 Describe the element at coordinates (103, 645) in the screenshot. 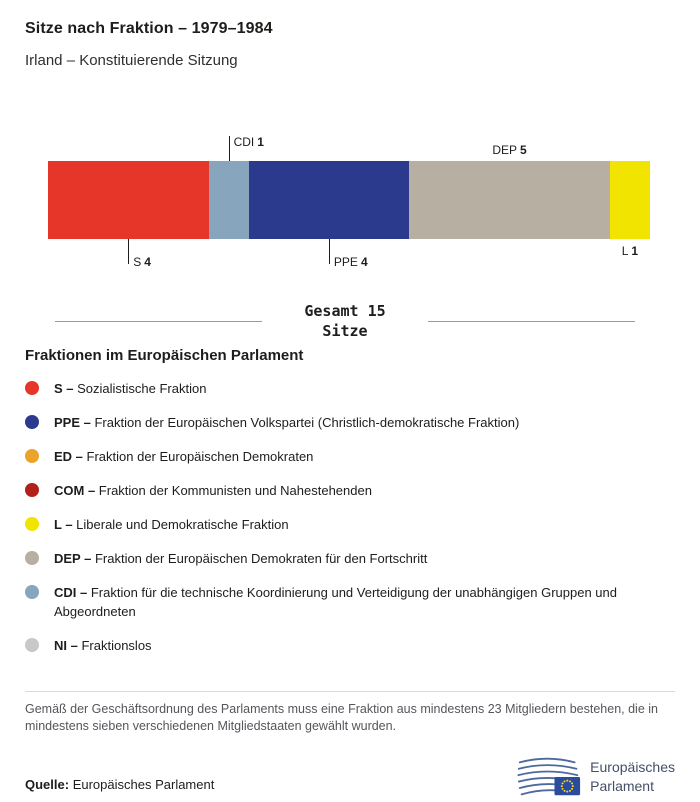

I see `legend-item-label: NI – Fraktionslos` at that location.